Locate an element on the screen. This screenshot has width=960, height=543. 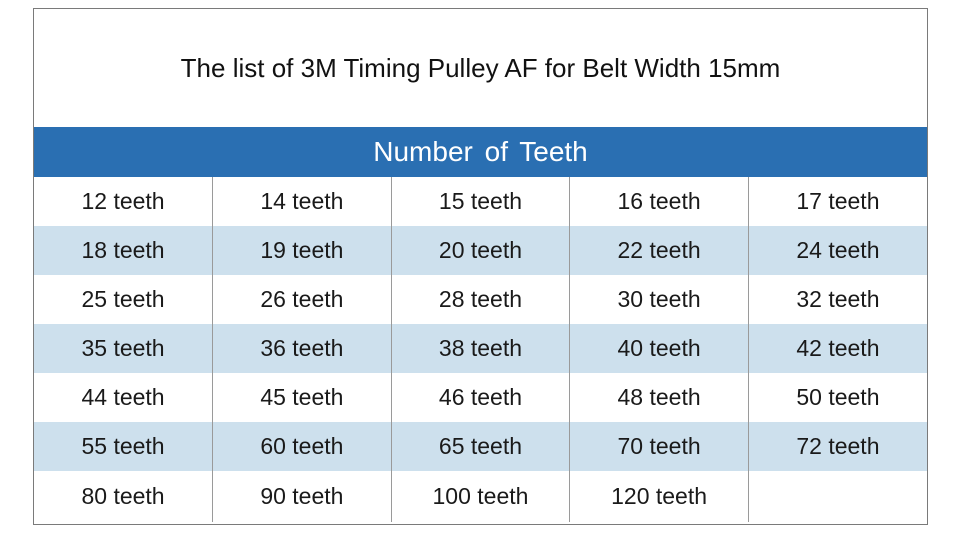
table-row: 80 teeth 90 teeth 100 teeth 120 teeth is located at coordinates (480, 496).